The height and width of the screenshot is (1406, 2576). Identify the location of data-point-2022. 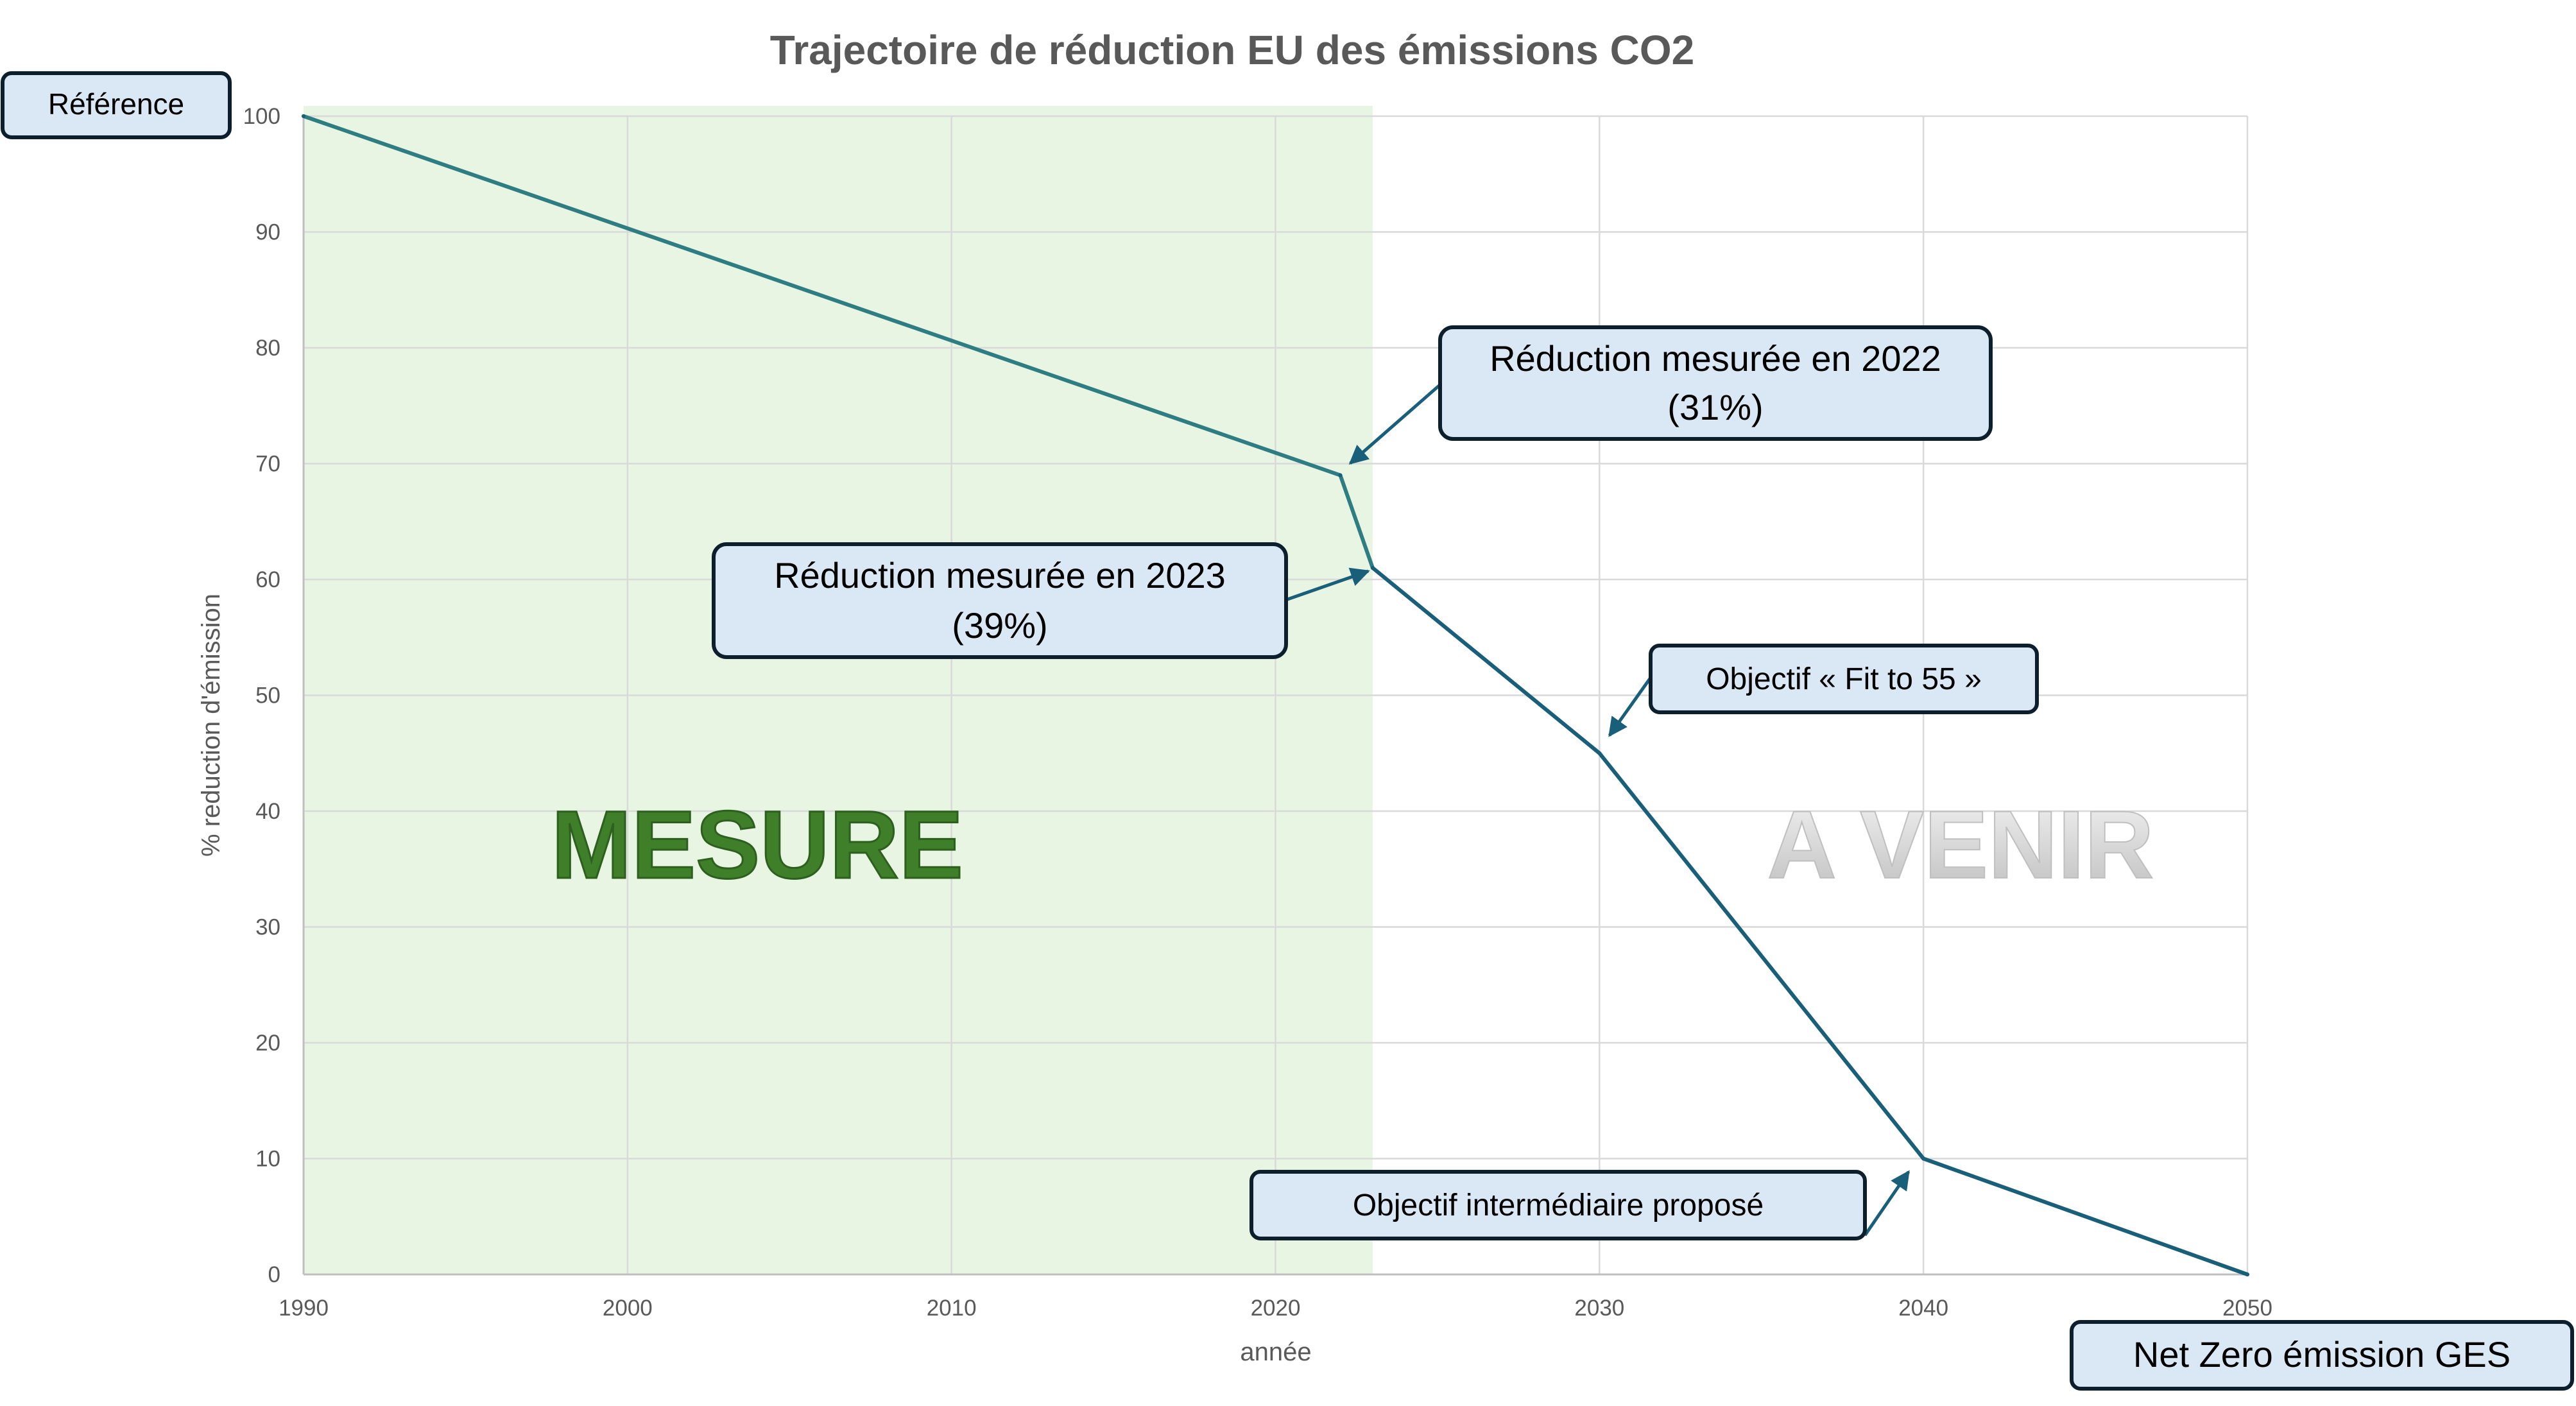
(1340, 475).